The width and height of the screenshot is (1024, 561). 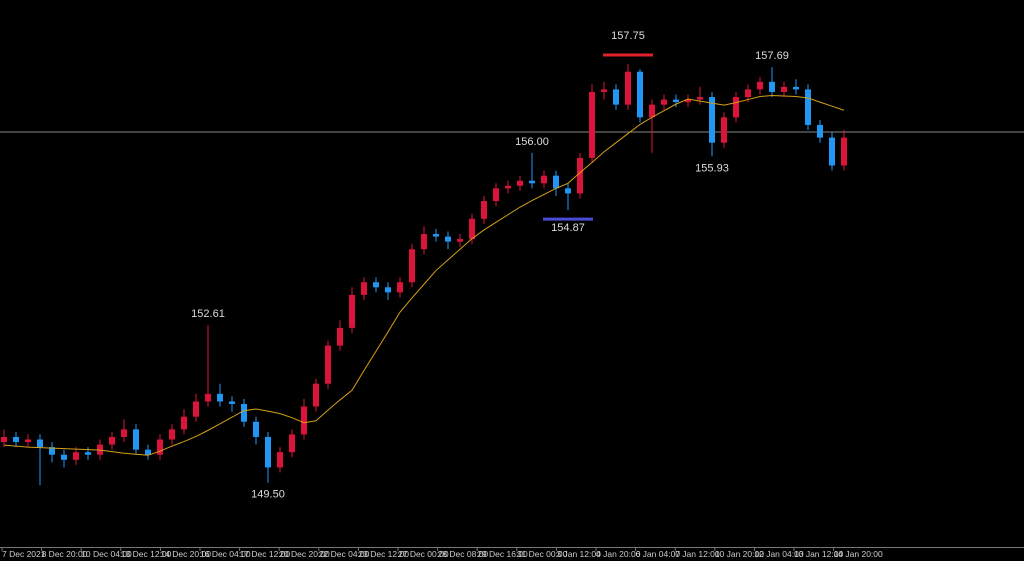 I want to click on x-tick-label: 13 Dec 12:00, so click(x=146, y=554).